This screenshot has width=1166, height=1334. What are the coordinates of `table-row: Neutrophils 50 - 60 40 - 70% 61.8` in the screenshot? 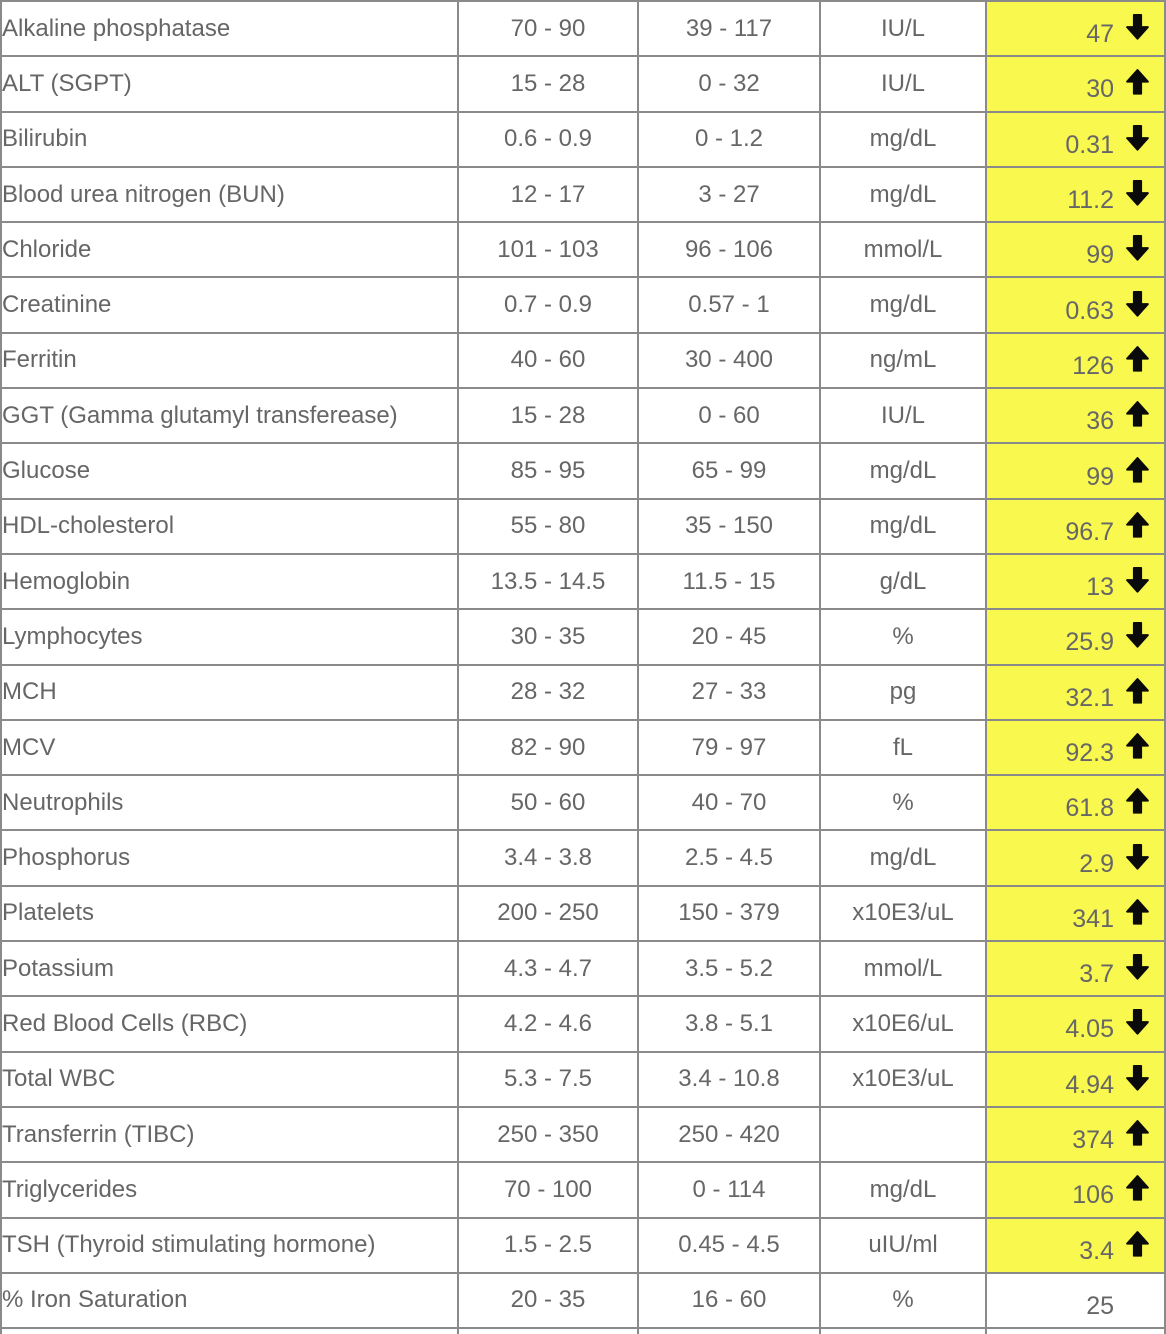 It's located at (583, 803).